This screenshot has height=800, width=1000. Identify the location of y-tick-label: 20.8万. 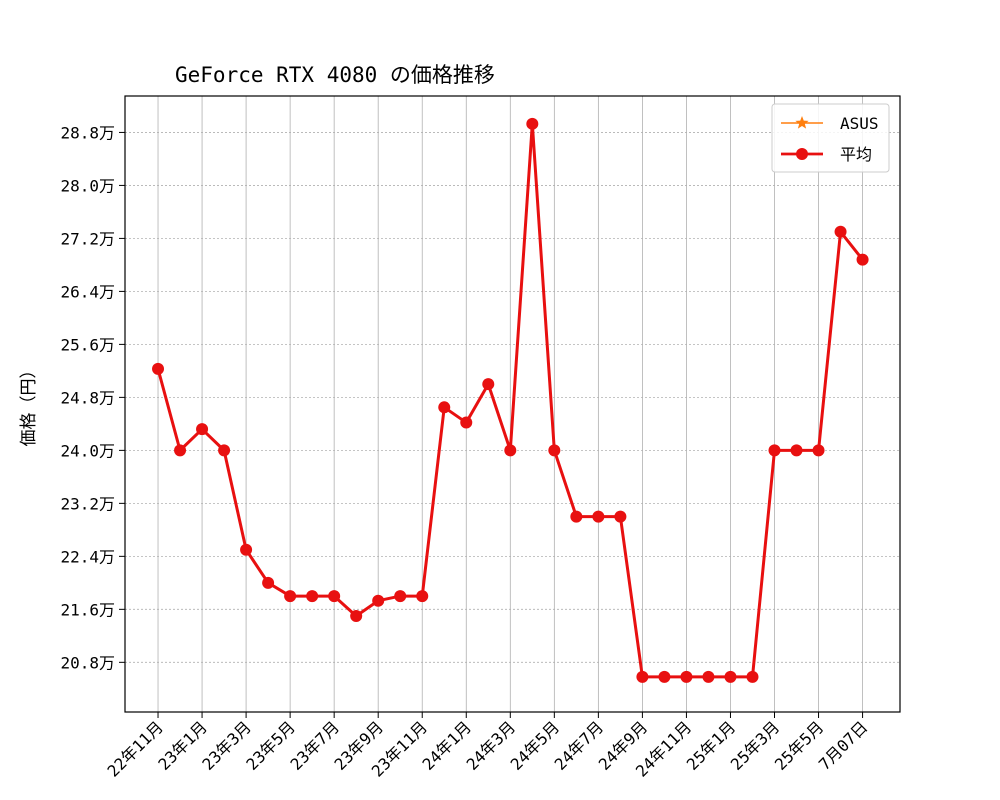
(87, 662).